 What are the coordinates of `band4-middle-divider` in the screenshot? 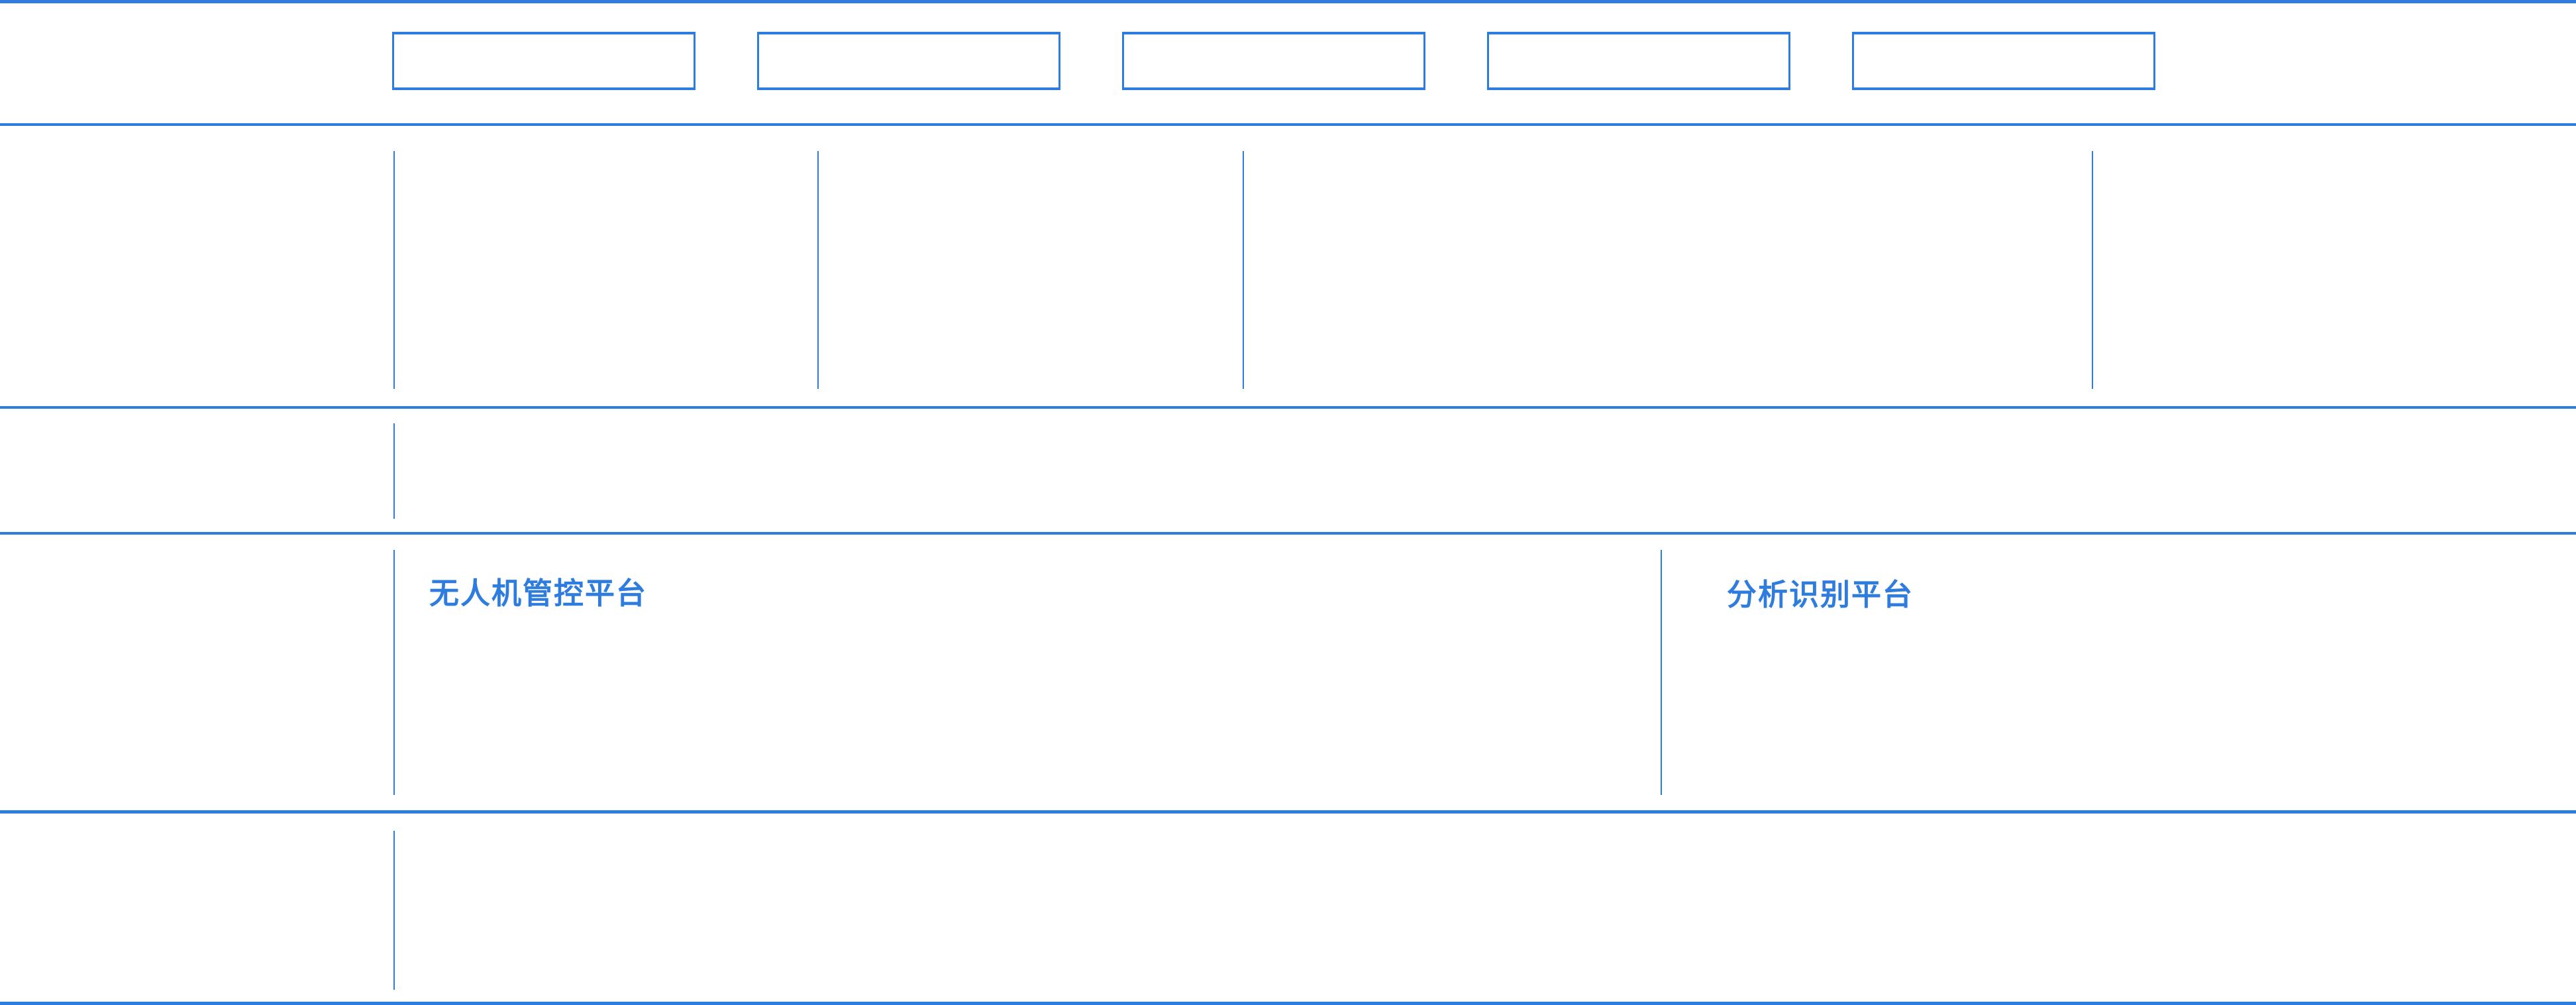 It's located at (1661, 673).